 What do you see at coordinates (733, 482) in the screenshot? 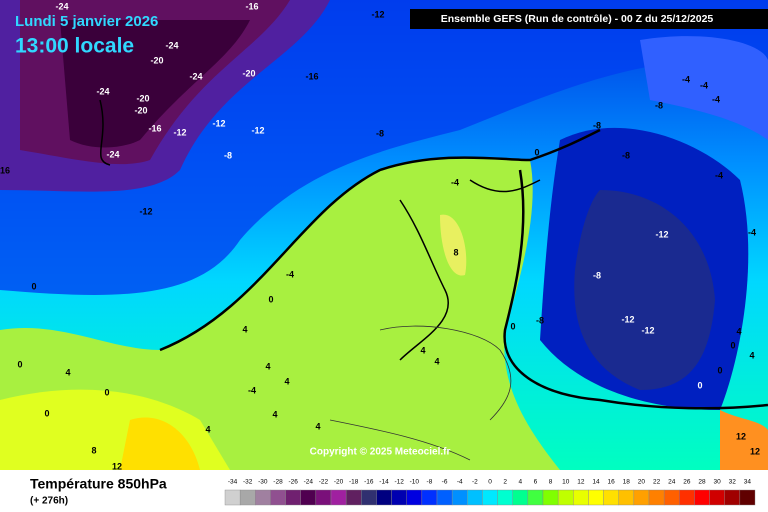
I see `colorbar-tick-label: 32` at bounding box center [733, 482].